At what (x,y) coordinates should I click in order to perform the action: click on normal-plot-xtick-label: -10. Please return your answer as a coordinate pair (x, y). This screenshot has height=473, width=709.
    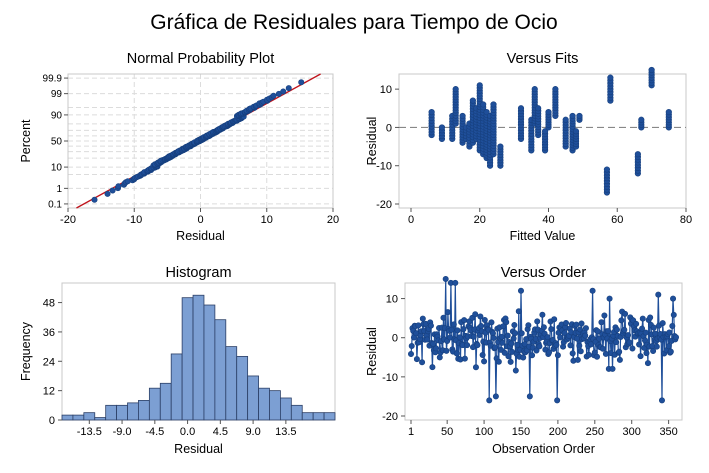
    Looking at the image, I should click on (134, 220).